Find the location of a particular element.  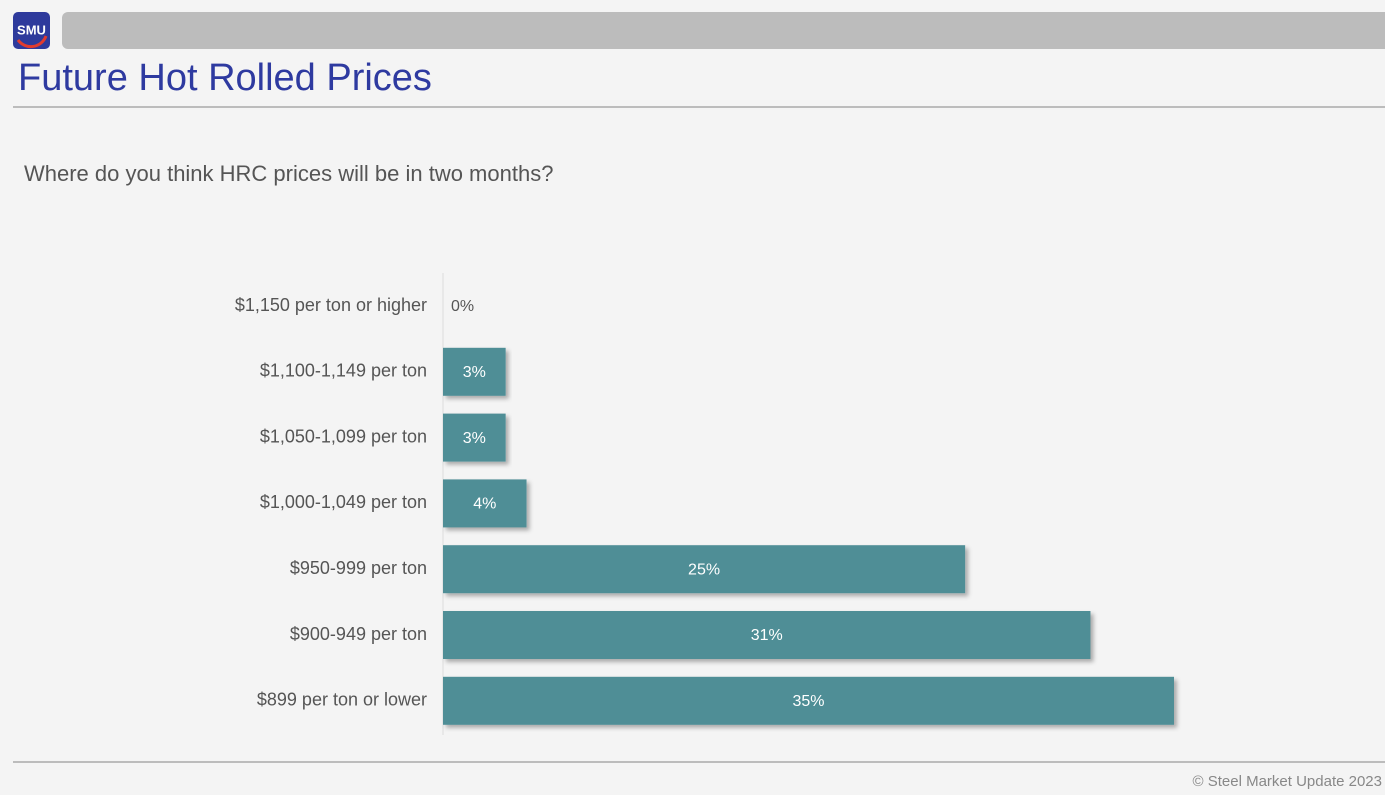

y-tick-label: $900-949 per ton is located at coordinates (358, 634).